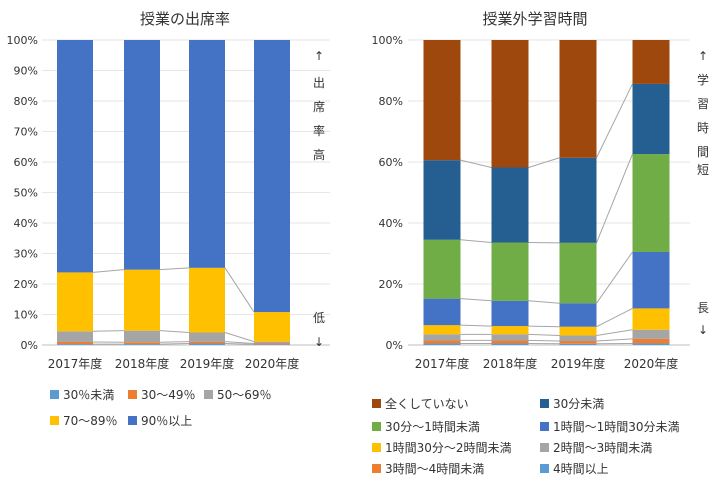 Image resolution: width=716 pixels, height=487 pixels. What do you see at coordinates (75, 363) in the screenshot?
I see `x-tick-label: 2017年度` at bounding box center [75, 363].